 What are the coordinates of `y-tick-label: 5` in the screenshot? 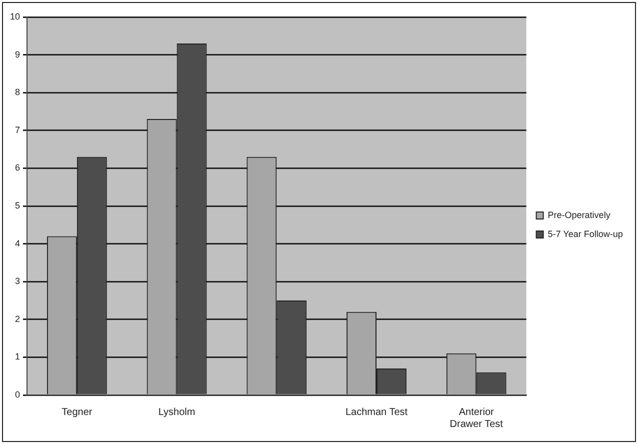 It's located at (17, 205).